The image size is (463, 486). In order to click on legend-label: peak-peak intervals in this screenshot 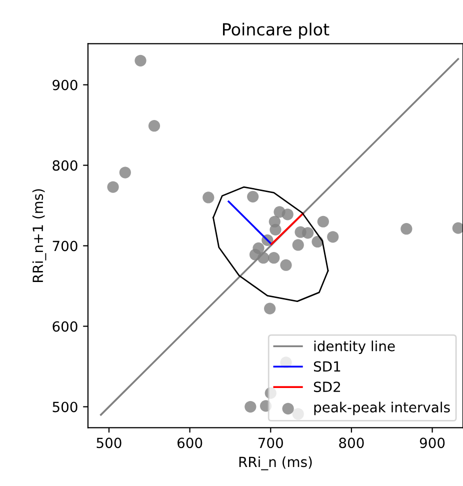, I will do `click(382, 409)`.